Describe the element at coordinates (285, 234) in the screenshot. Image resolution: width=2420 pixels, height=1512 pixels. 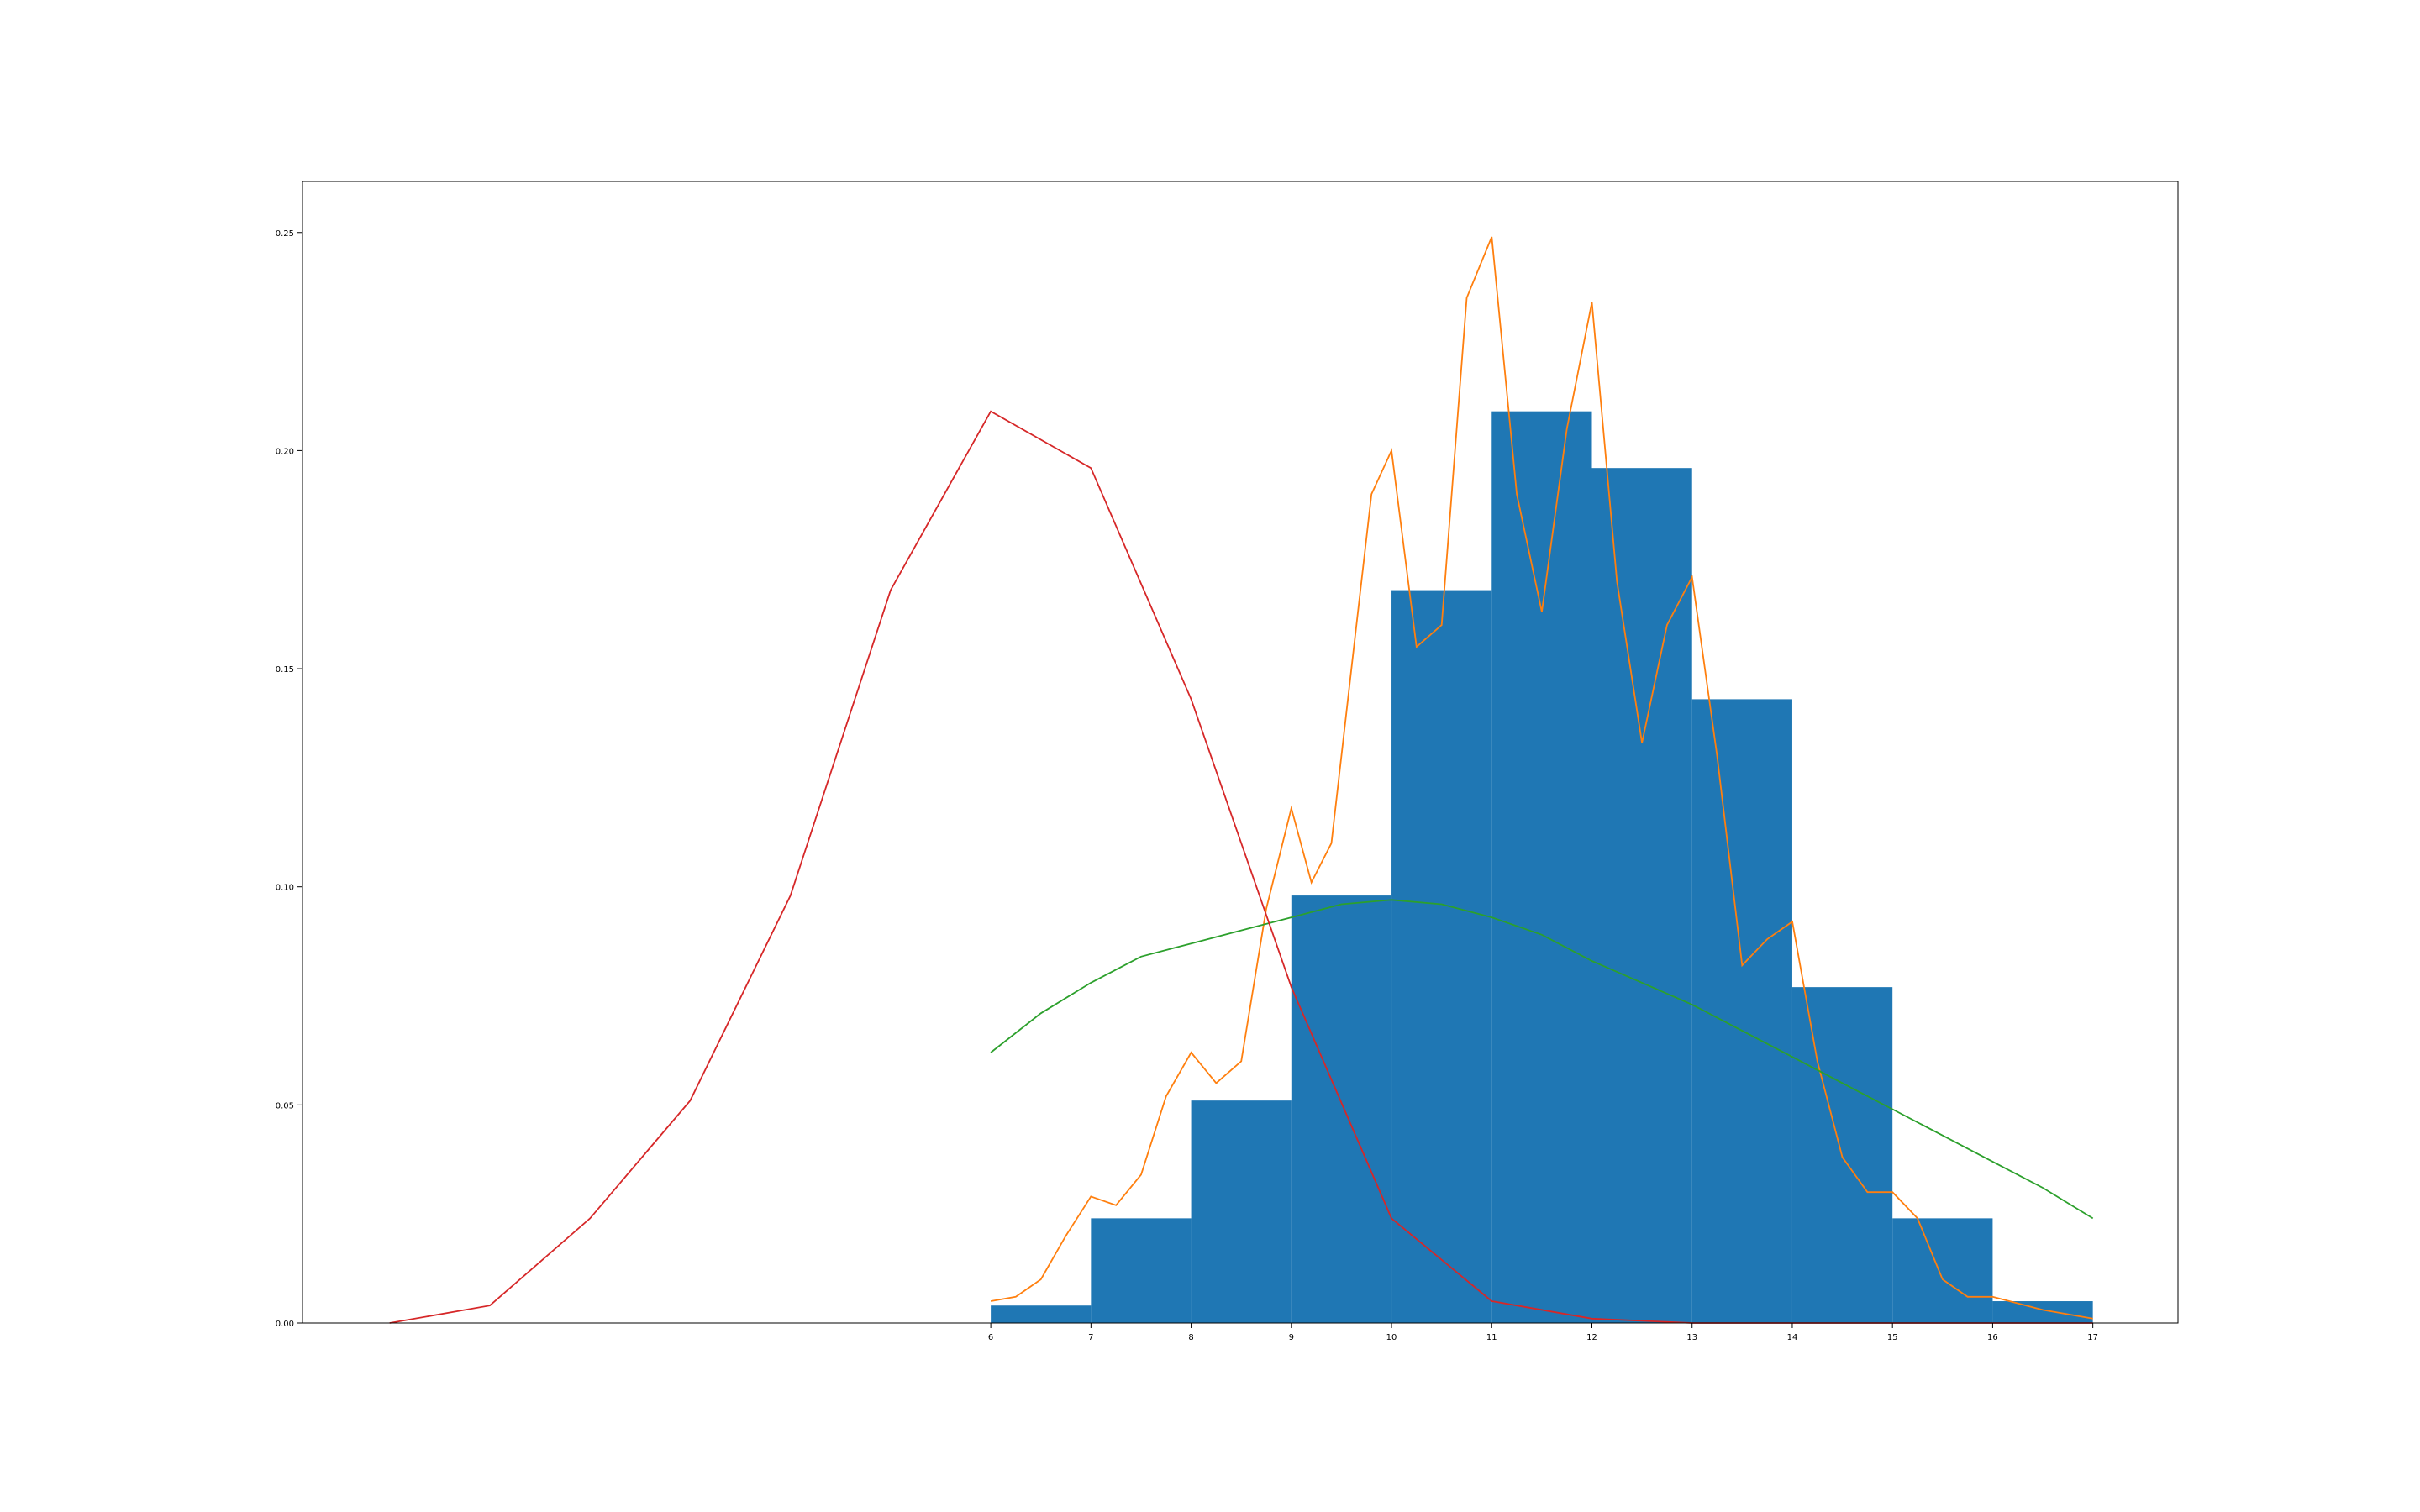
I see `y-tick-label: 0.25` at that location.